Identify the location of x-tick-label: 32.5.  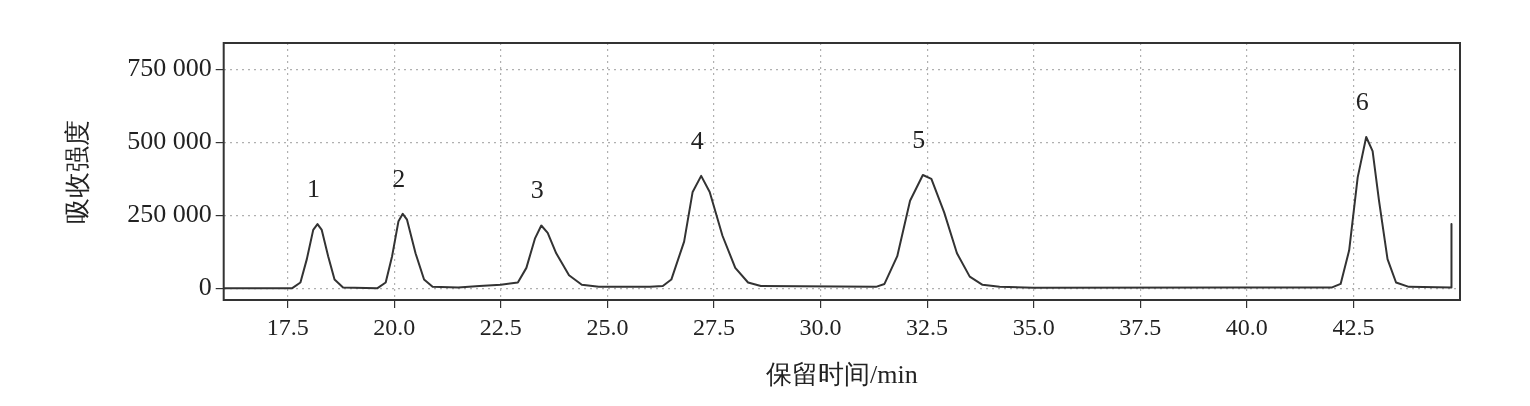
(927, 326).